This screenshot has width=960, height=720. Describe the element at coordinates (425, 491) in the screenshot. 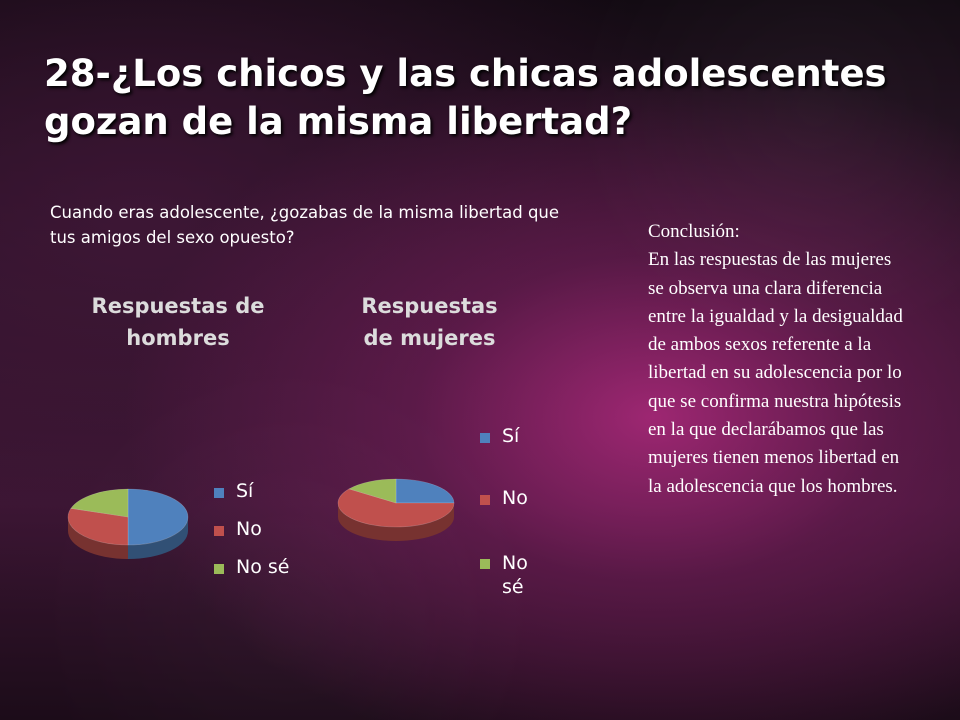

I see `mujeres-slice-si` at that location.